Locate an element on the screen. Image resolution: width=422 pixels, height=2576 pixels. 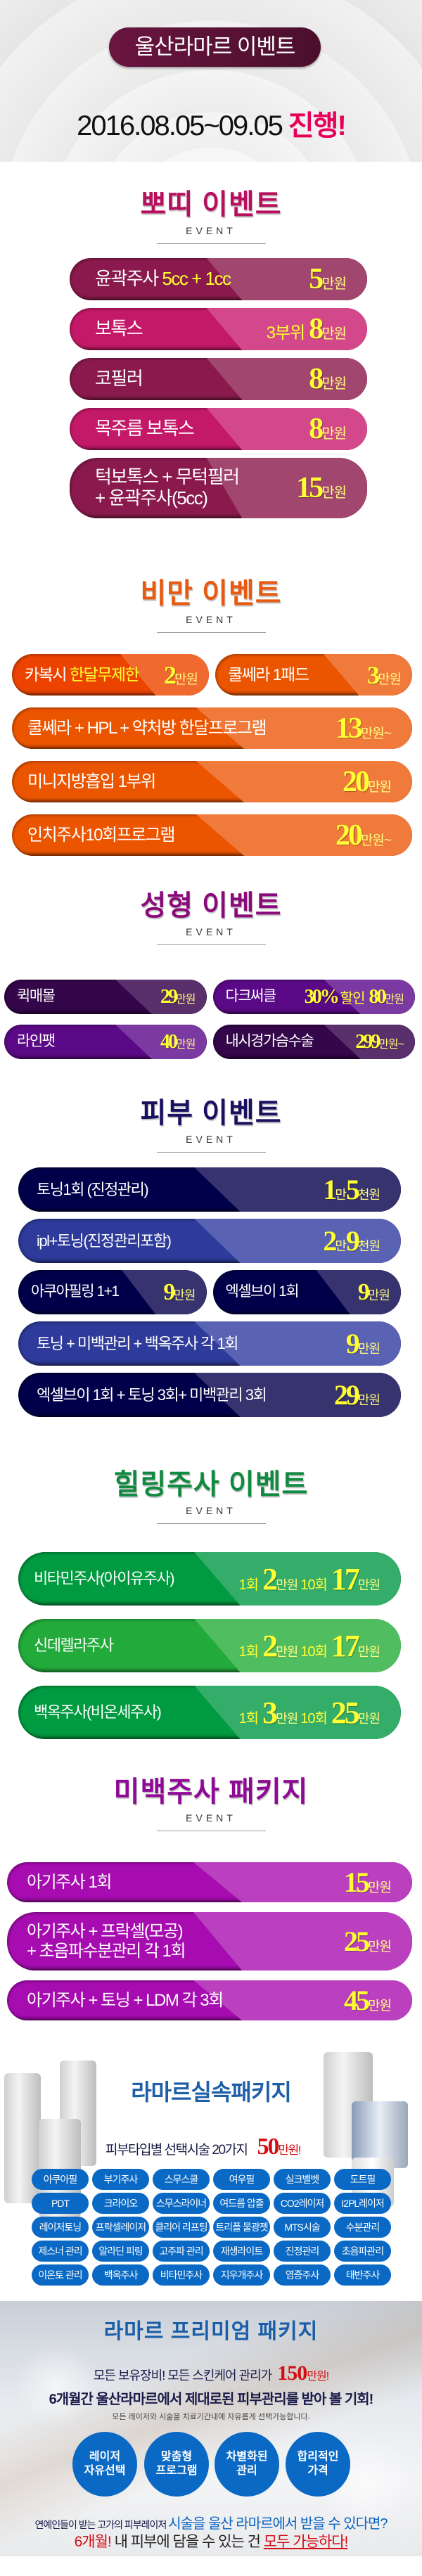
event-item: 코필러 8 만원 is located at coordinates (218, 379).